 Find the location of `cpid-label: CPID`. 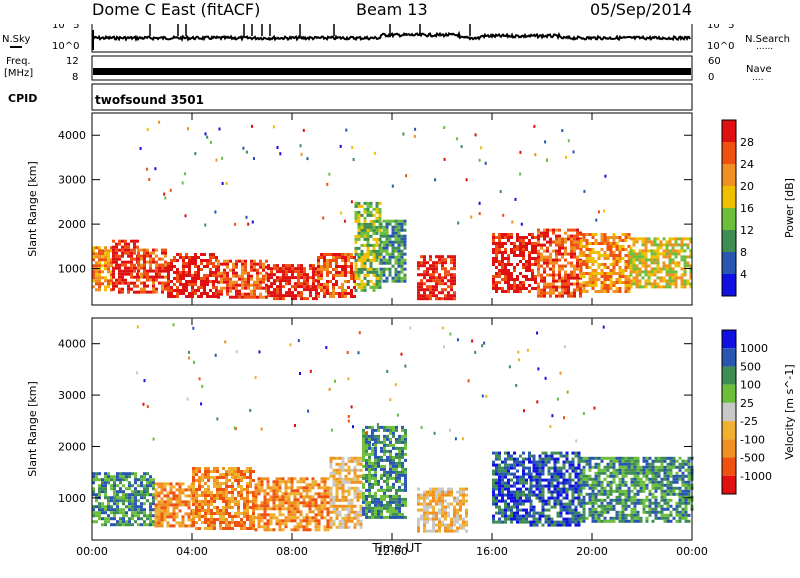

cpid-label: CPID is located at coordinates (22, 98).